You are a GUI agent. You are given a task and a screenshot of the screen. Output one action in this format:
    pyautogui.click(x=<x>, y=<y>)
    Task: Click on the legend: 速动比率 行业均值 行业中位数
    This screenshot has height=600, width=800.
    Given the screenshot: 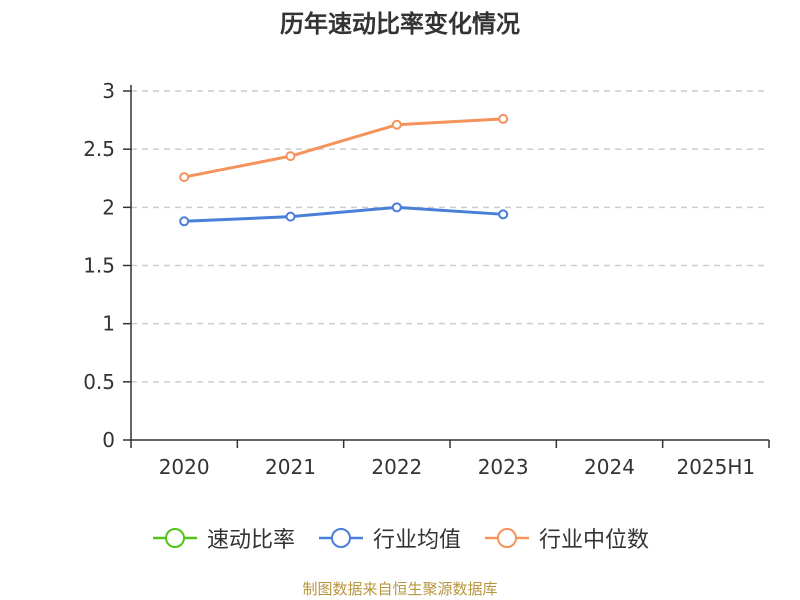 What is the action you would take?
    pyautogui.click(x=400, y=538)
    